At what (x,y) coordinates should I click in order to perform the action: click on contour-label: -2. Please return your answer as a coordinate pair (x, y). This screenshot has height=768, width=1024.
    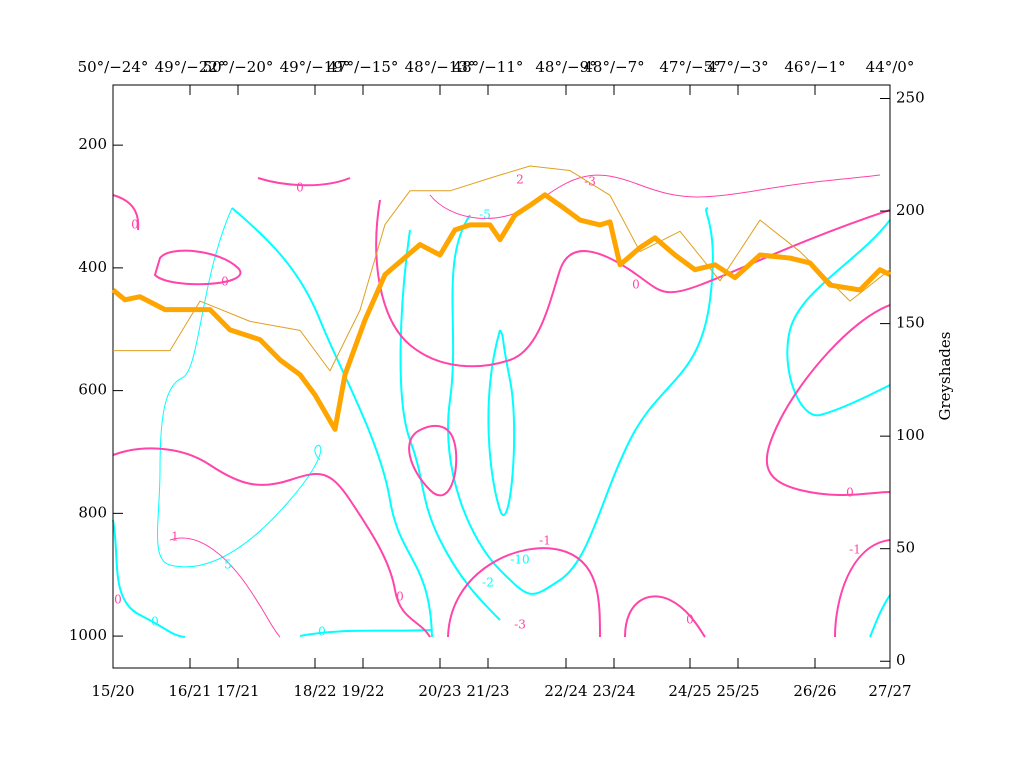
    Looking at the image, I should click on (488, 583).